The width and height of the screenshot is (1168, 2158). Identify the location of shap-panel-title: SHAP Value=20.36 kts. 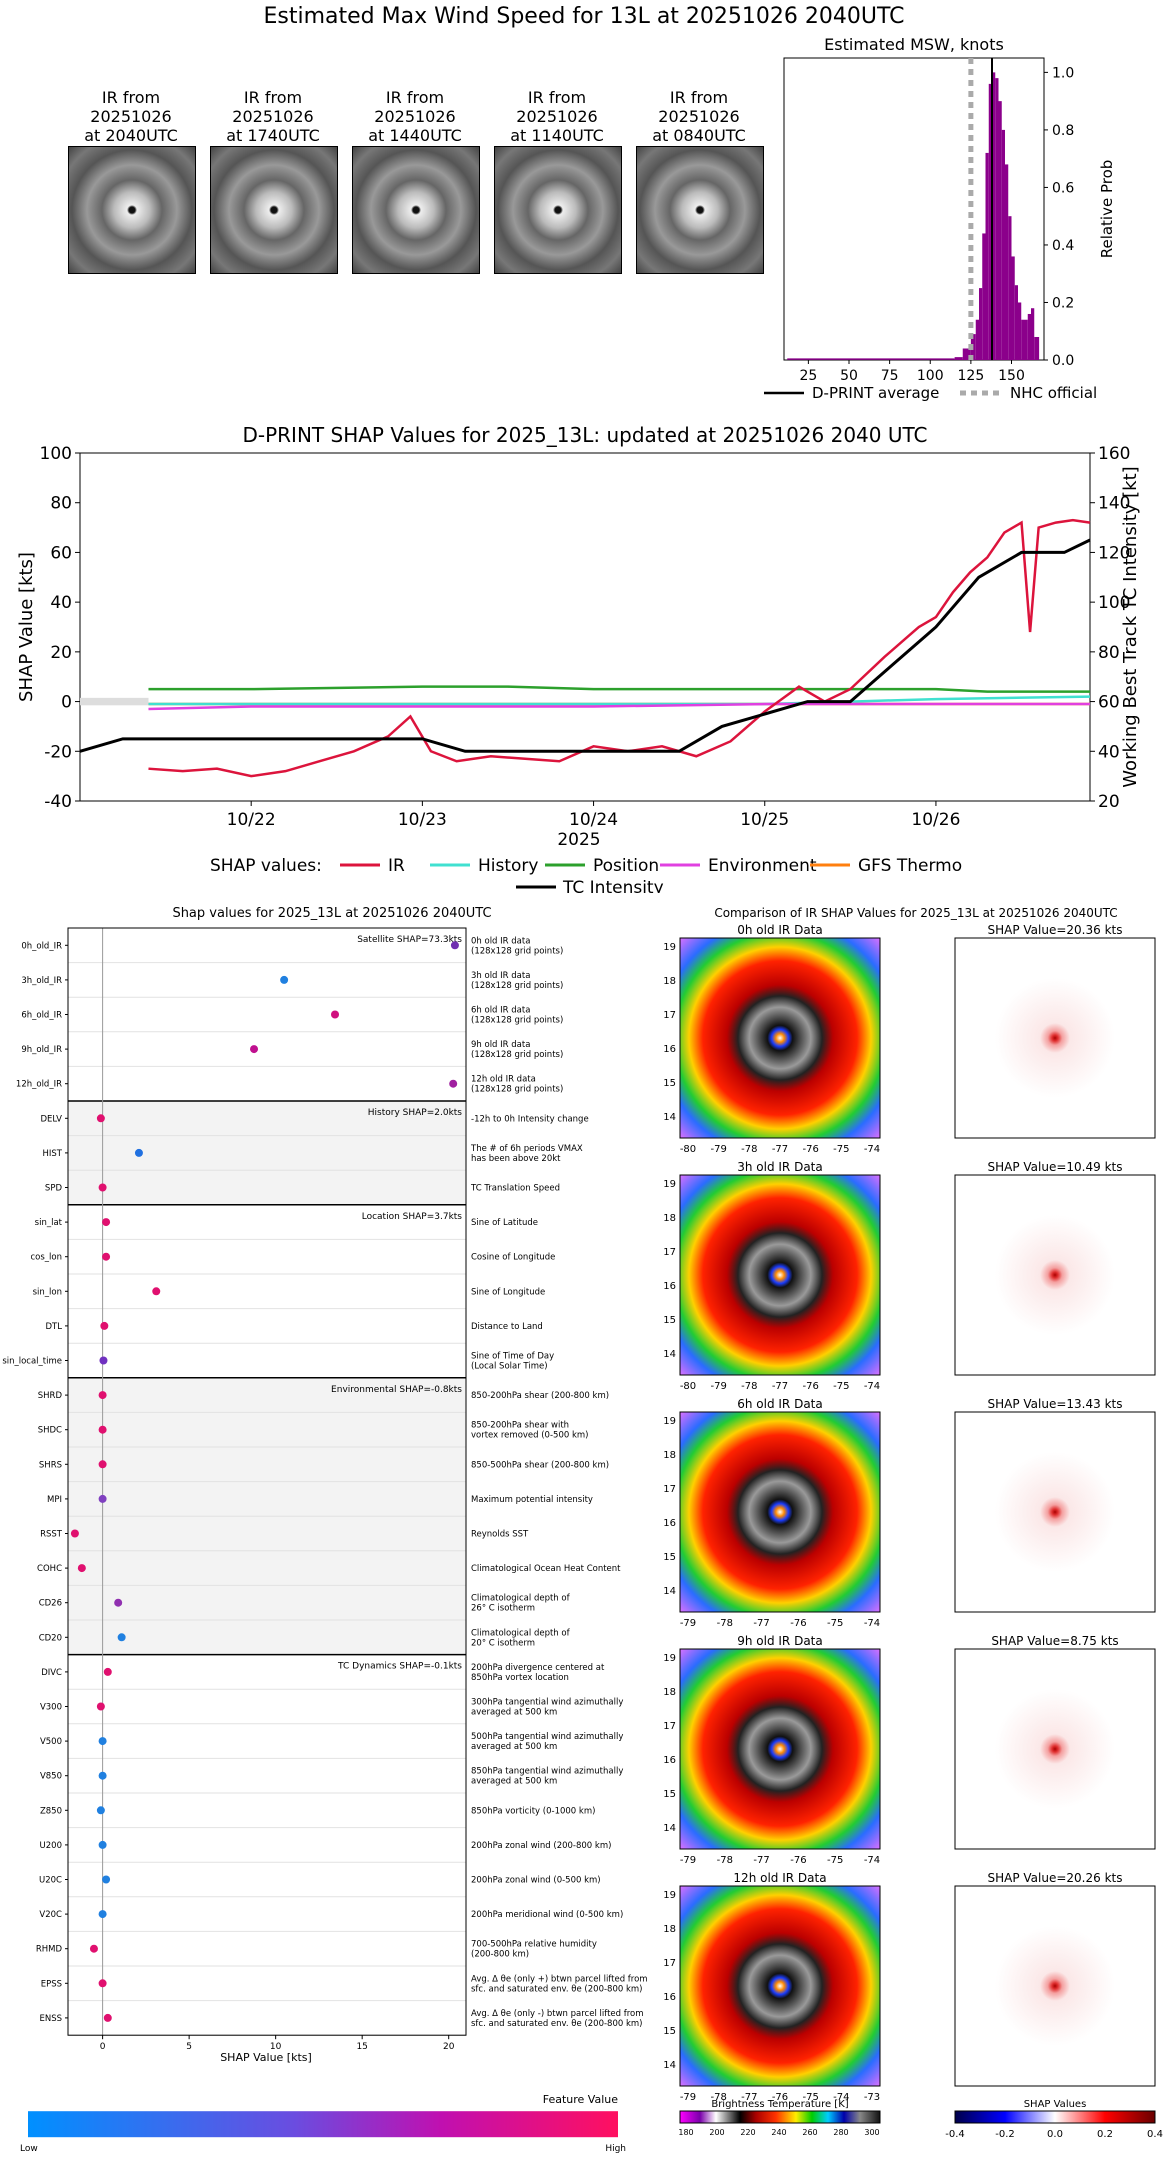
(1055, 930).